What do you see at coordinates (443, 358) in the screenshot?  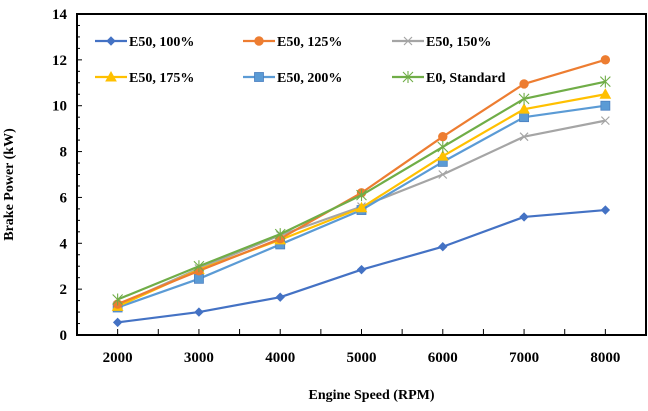 I see `x-tick-label: 6000` at bounding box center [443, 358].